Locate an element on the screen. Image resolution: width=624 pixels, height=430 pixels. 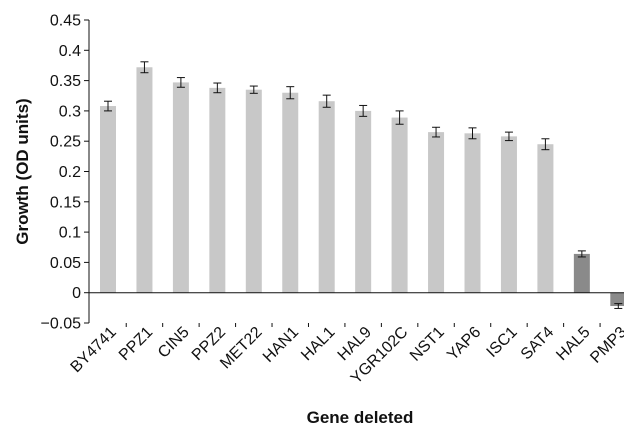
y-tick-label: −0.05 is located at coordinates (61, 324).